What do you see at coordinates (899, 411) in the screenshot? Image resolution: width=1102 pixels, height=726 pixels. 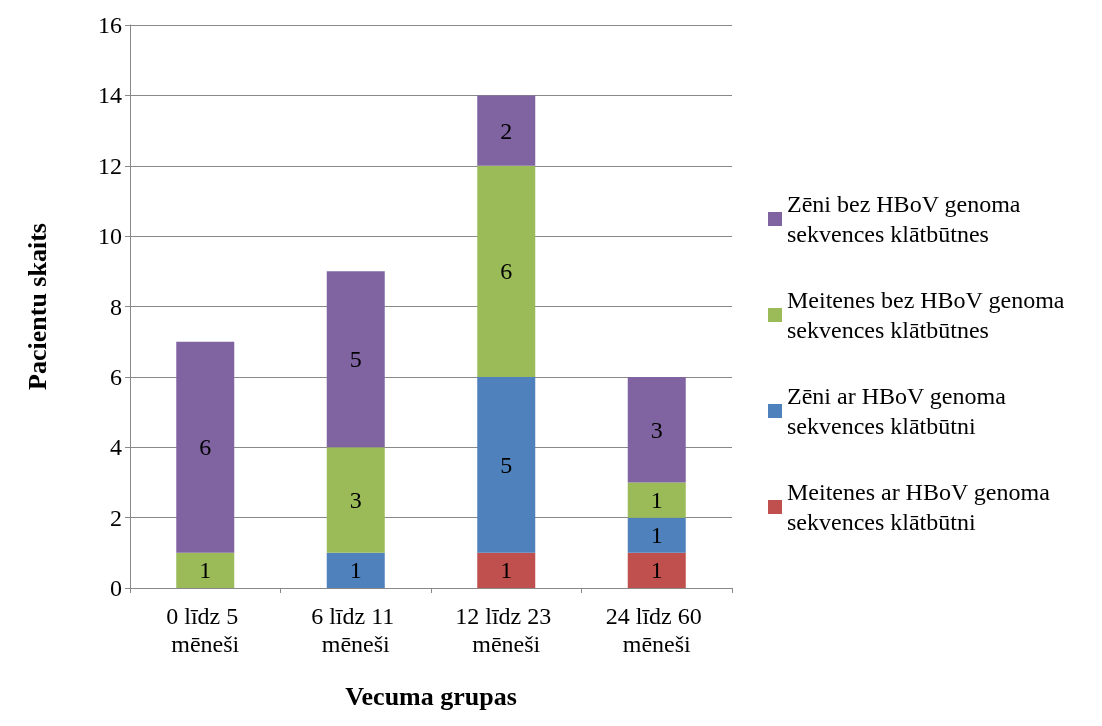 I see `legend-label: Zēni ar HBoV genoma sekvences klātbūtni` at bounding box center [899, 411].